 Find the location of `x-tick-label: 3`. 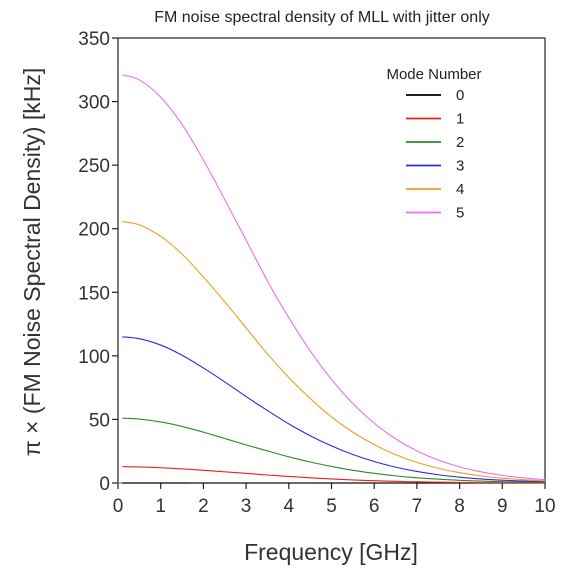

x-tick-label: 3 is located at coordinates (246, 506).